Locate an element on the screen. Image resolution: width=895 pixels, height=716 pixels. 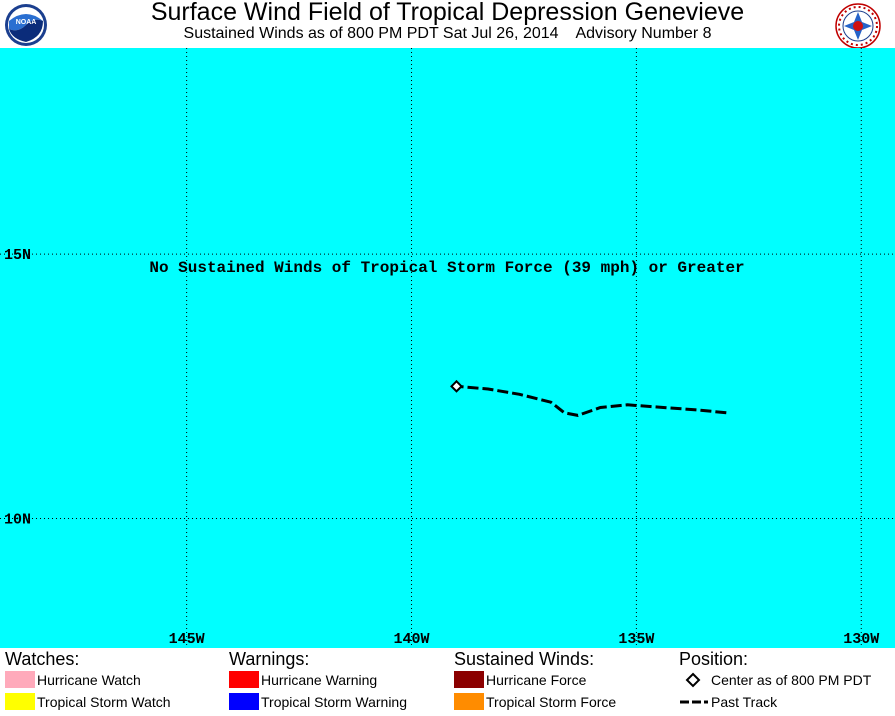
tropical-storm-warning-swatch is located at coordinates (244, 701).